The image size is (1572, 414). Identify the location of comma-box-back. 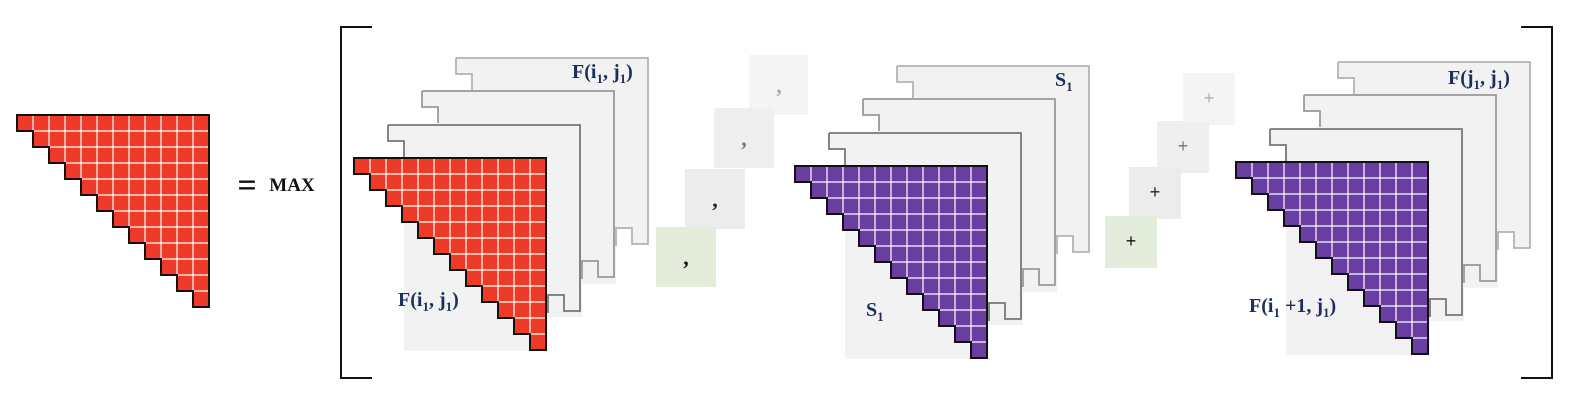
(778, 85).